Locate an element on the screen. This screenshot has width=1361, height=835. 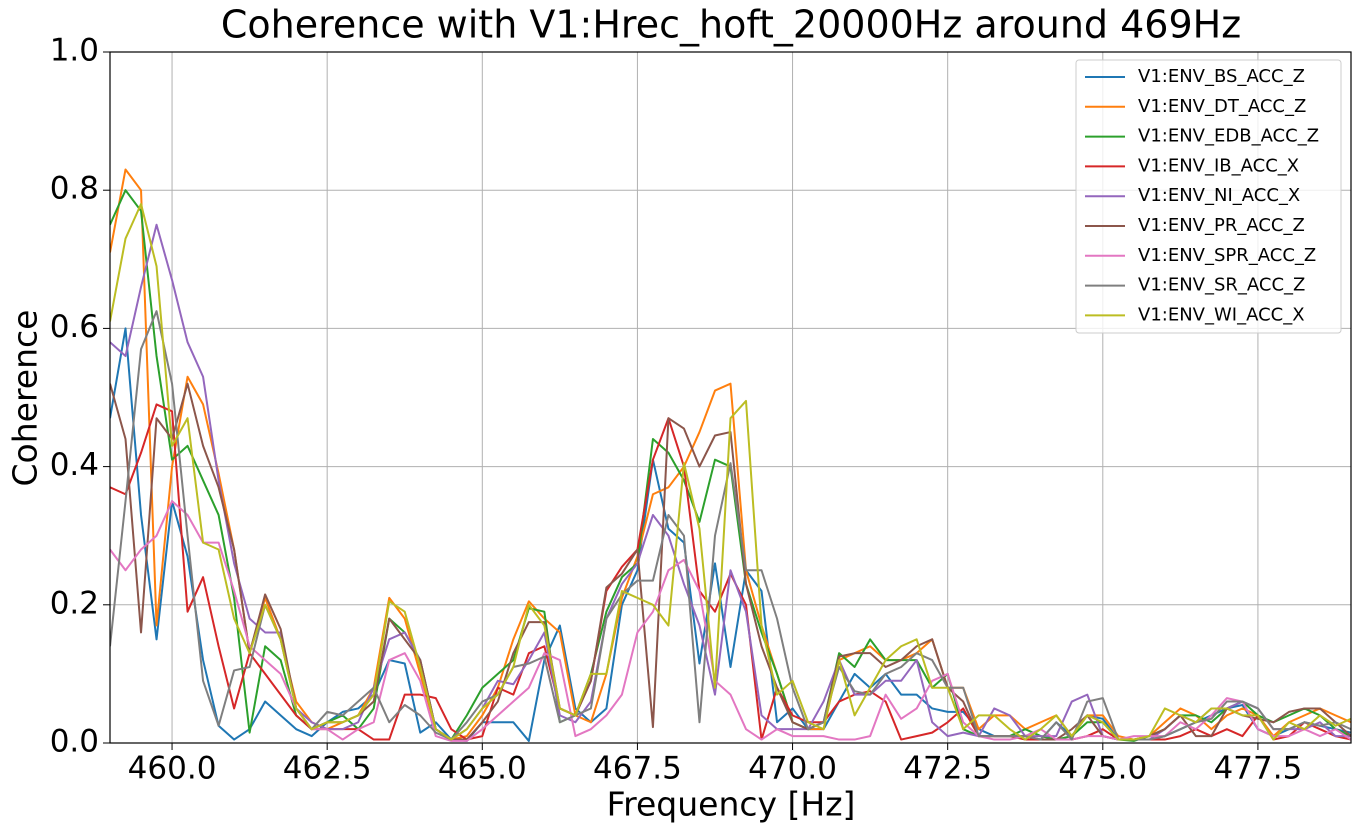
x-tick-label: 475.0 is located at coordinates (1102, 769).